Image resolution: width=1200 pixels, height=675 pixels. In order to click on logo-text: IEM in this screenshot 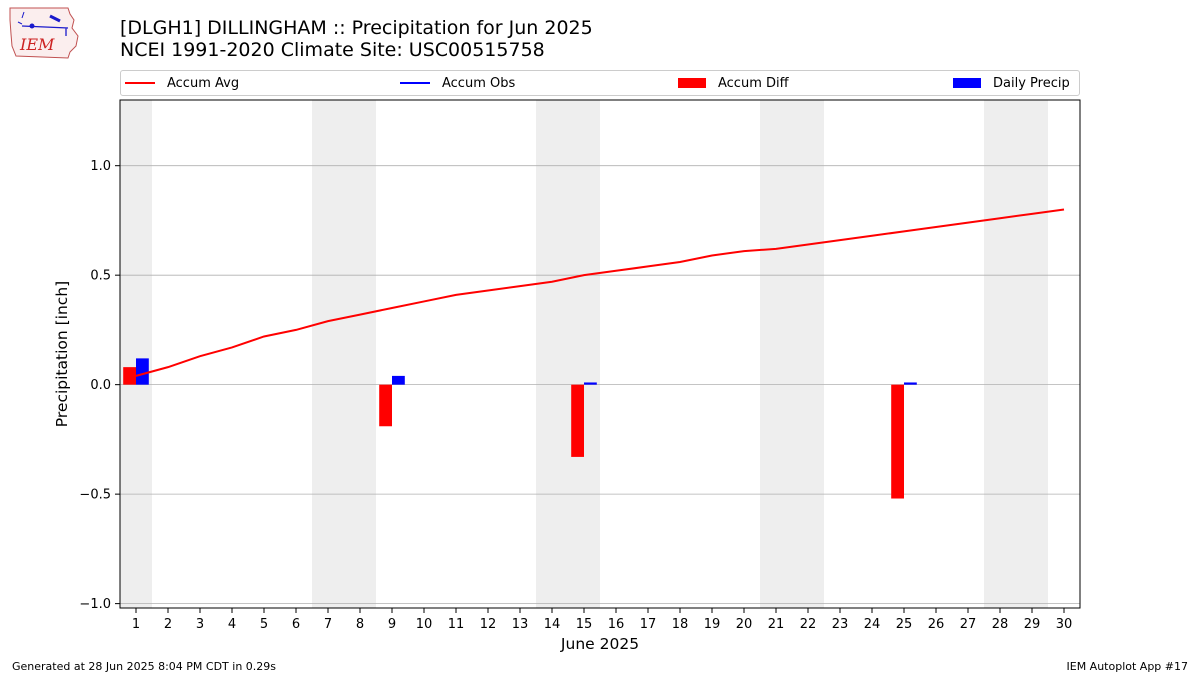, I will do `click(37, 44)`.